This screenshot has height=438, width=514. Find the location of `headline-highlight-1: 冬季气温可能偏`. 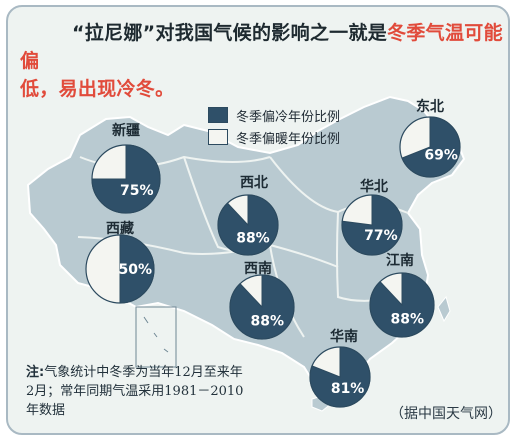

headline-highlight-1: 冬季气温可能偏 is located at coordinates (261, 47).